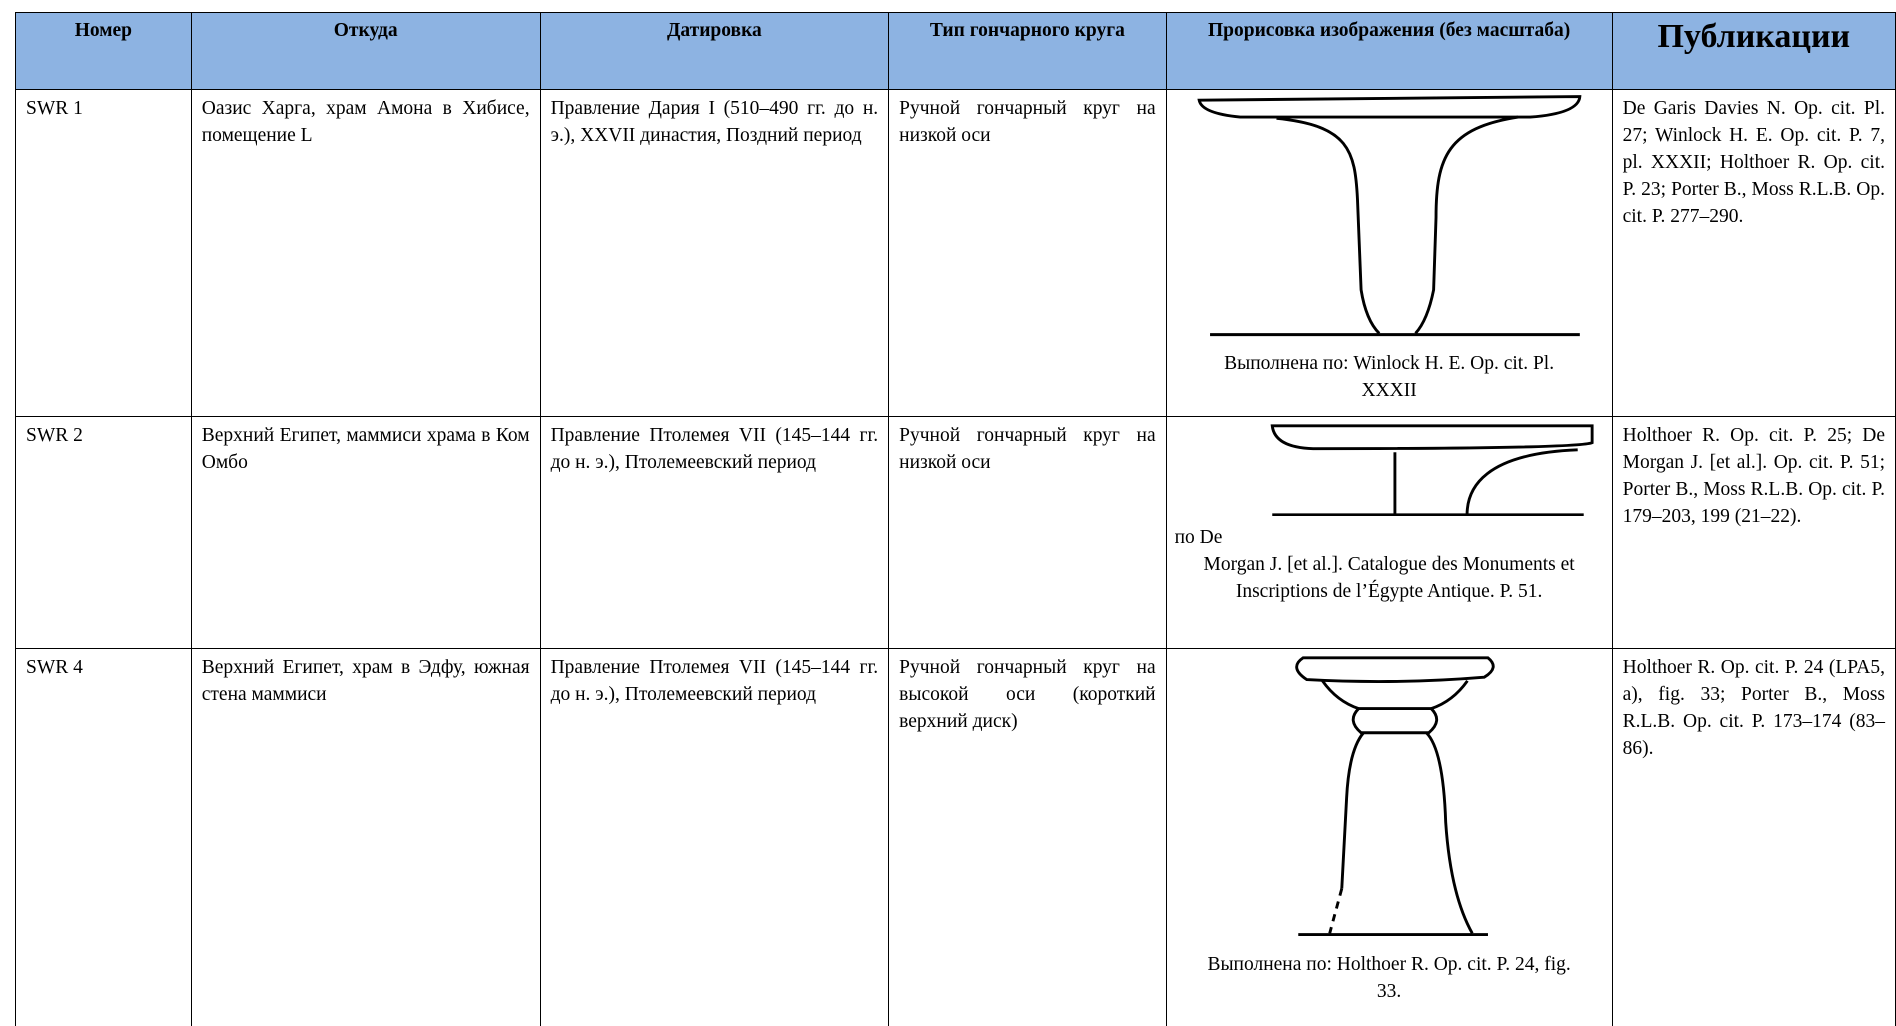 Image resolution: width=1896 pixels, height=1026 pixels. What do you see at coordinates (103, 837) in the screenshot?
I see `cell: SWR 4` at bounding box center [103, 837].